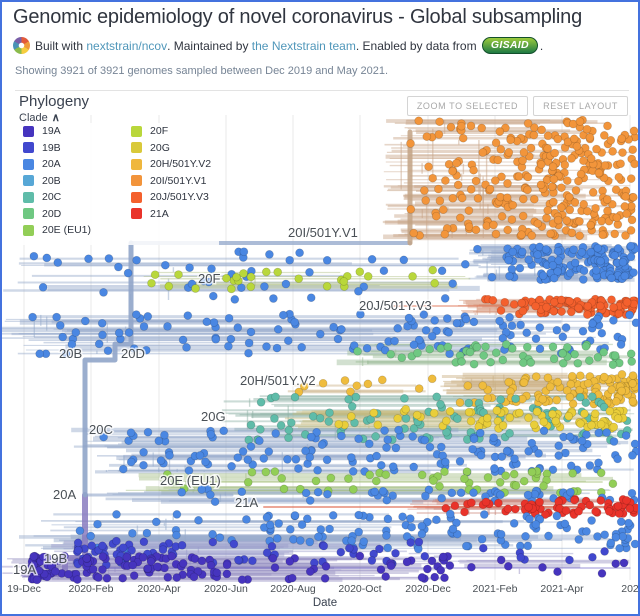  I want to click on legend-item: 20I/501Y.V1, so click(171, 181).